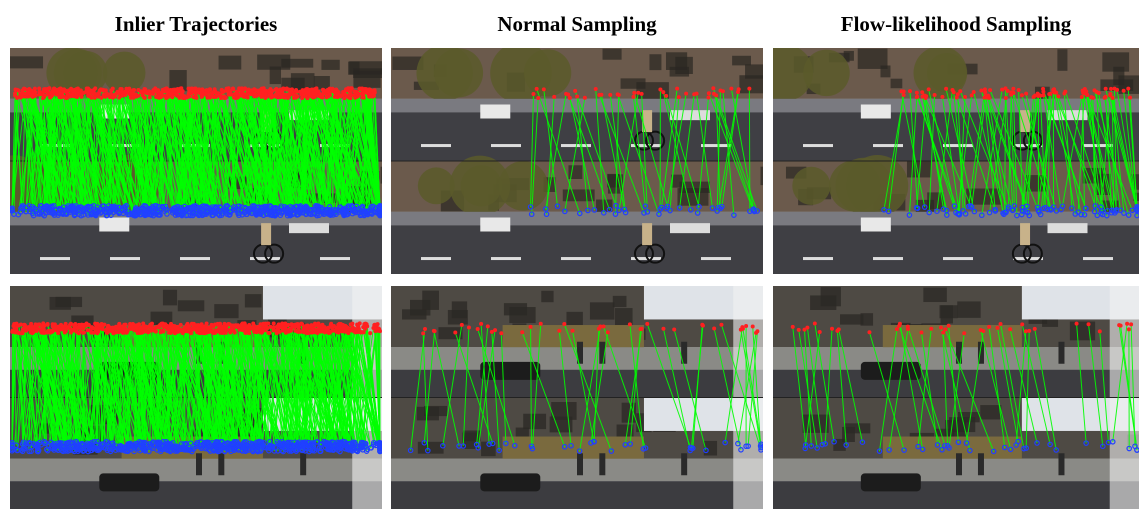  What do you see at coordinates (577, 495) in the screenshot?
I see `road` at bounding box center [577, 495].